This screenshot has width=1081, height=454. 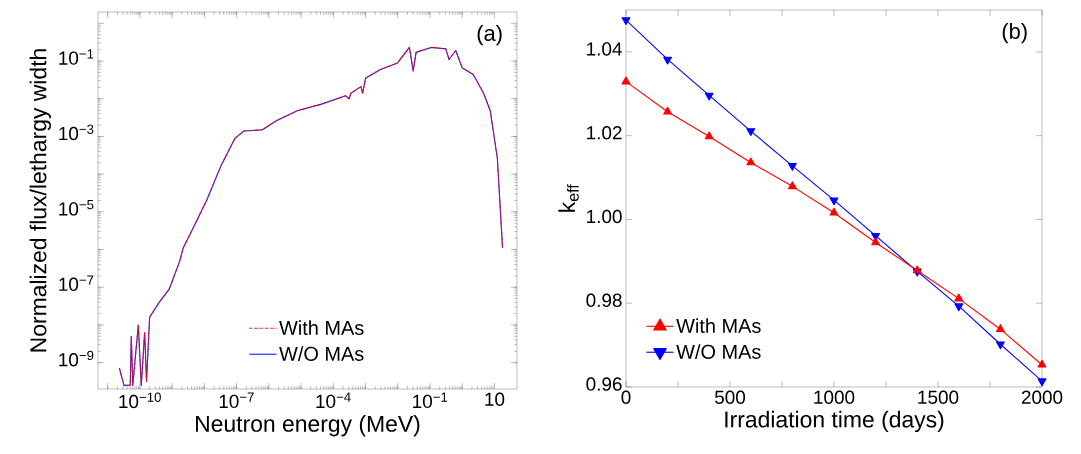 What do you see at coordinates (76, 132) in the screenshot?
I see `y-tick-label: 10$^{−3}$` at bounding box center [76, 132].